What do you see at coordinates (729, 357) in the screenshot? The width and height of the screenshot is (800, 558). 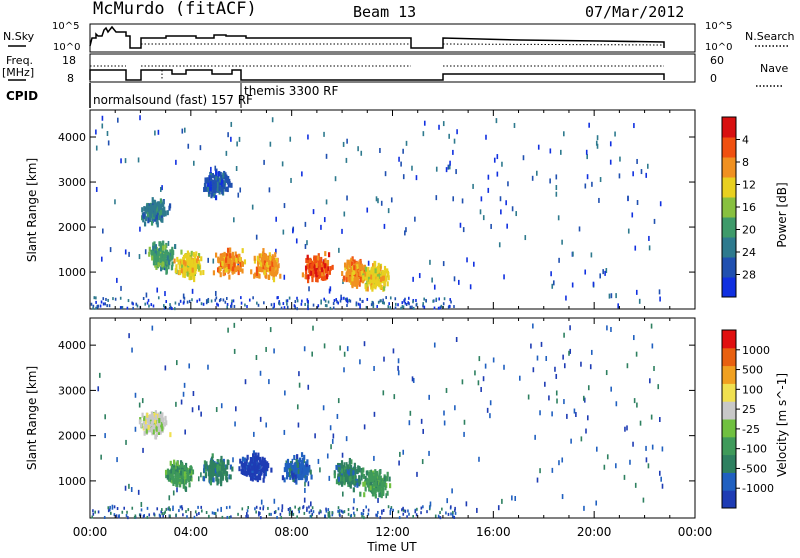 I see `colorbar-segment` at bounding box center [729, 357].